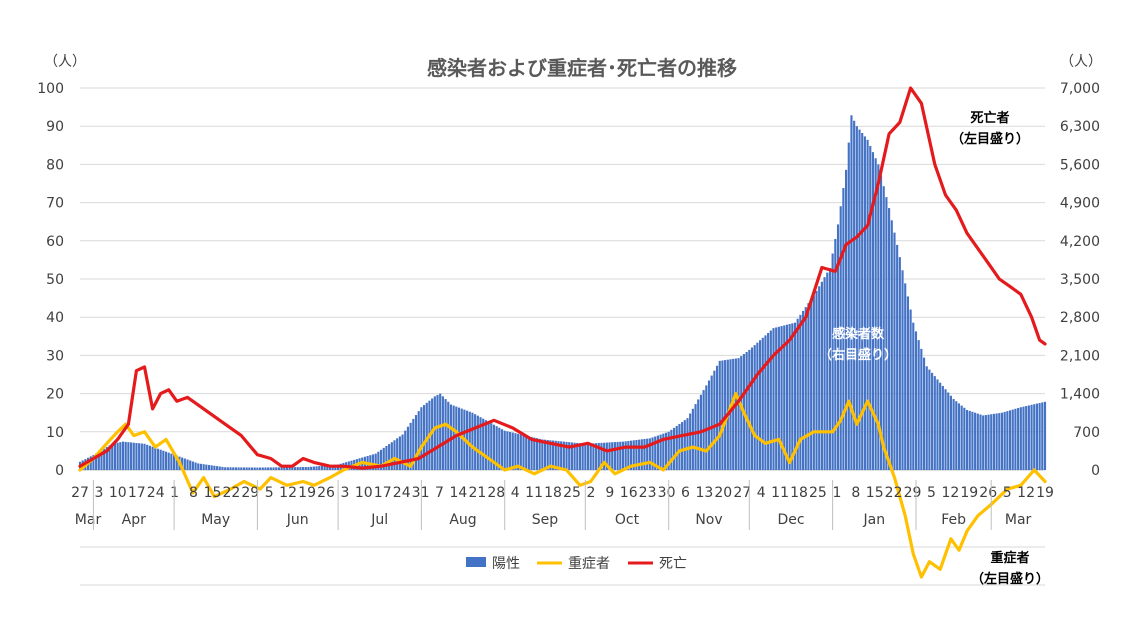  What do you see at coordinates (1026, 493) in the screenshot?
I see `x-day-label: 12` at bounding box center [1026, 493].